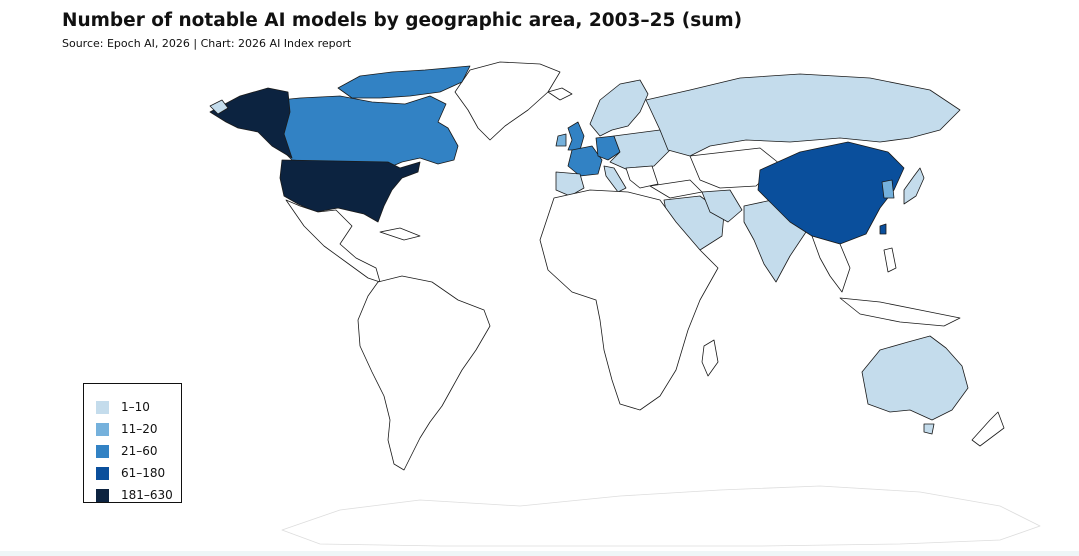  I want to click on legend-label: 21–60, so click(139, 451).